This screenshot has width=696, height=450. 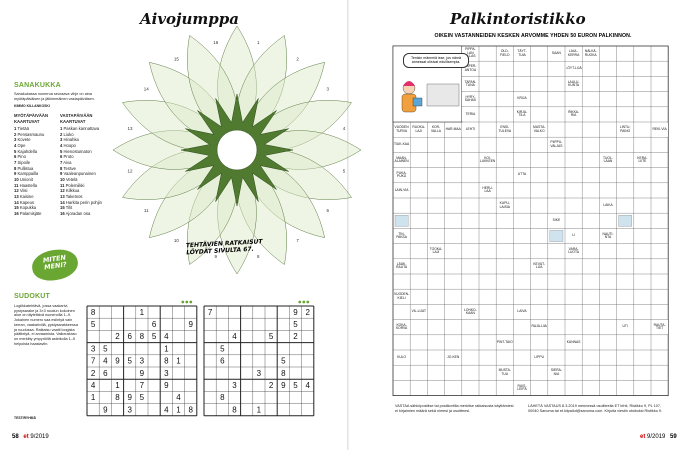 I want to click on clue: UTTA, so click(x=522, y=175).